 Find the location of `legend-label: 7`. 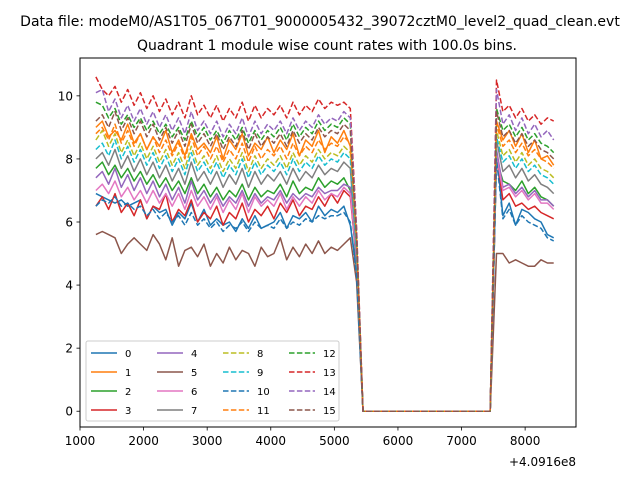

legend-label: 7 is located at coordinates (194, 411).